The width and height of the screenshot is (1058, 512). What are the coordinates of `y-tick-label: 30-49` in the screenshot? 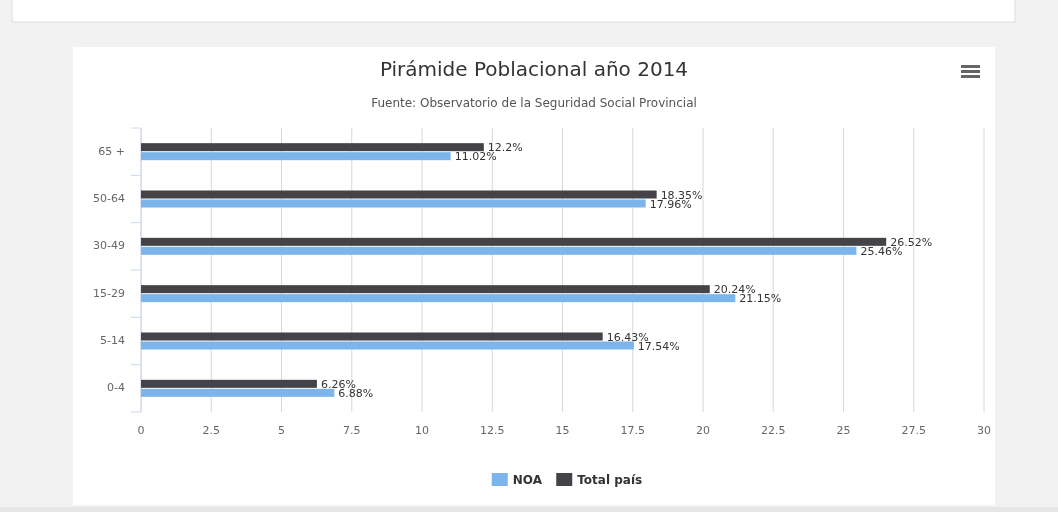 It's located at (109, 246).